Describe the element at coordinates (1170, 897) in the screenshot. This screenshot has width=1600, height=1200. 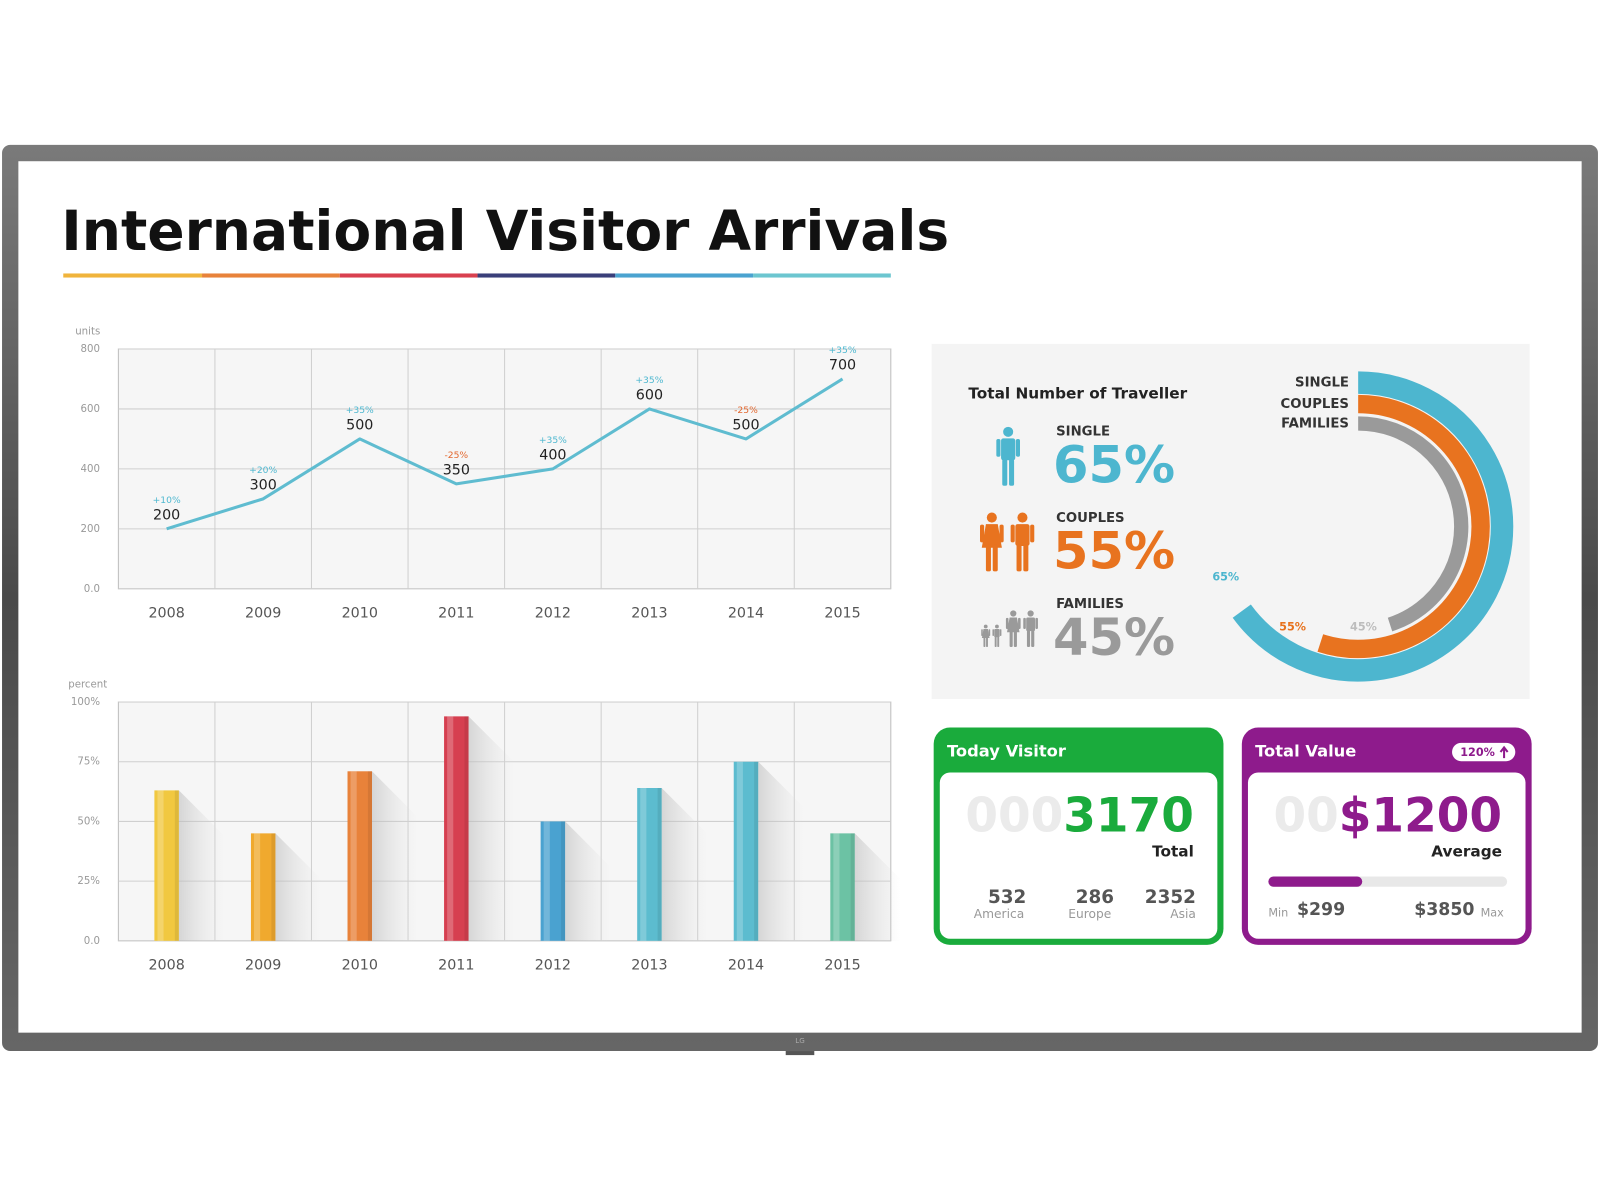
I see `breakdown-value: 2352` at that location.